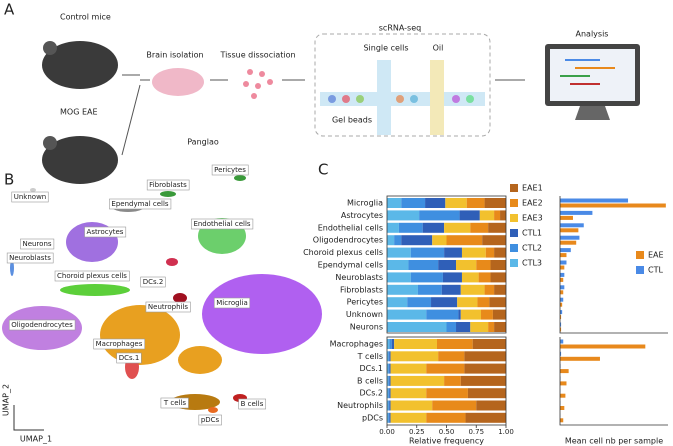 The image size is (673, 446). Describe the element at coordinates (356, 344) in the screenshot. I see `y-tick-label: Macrophages` at that location.